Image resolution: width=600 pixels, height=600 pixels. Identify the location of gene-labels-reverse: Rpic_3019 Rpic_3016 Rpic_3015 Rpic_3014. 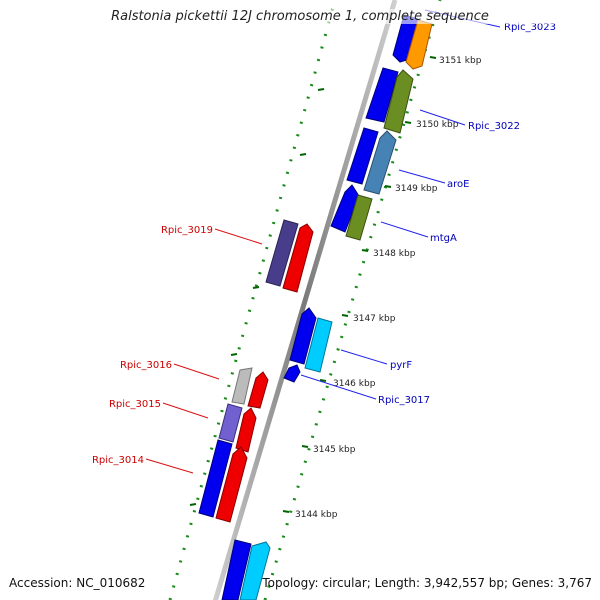
(152, 345).